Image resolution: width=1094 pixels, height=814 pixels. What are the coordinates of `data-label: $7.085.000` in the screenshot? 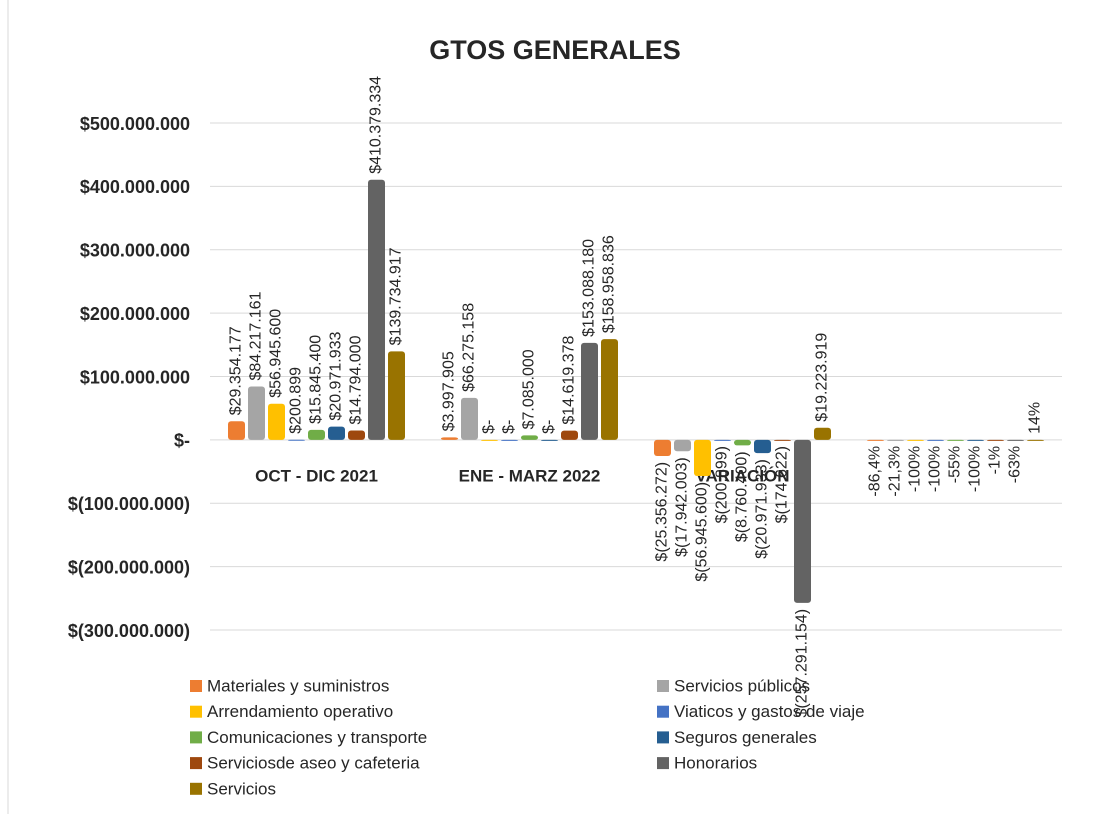 It's located at (529, 389).